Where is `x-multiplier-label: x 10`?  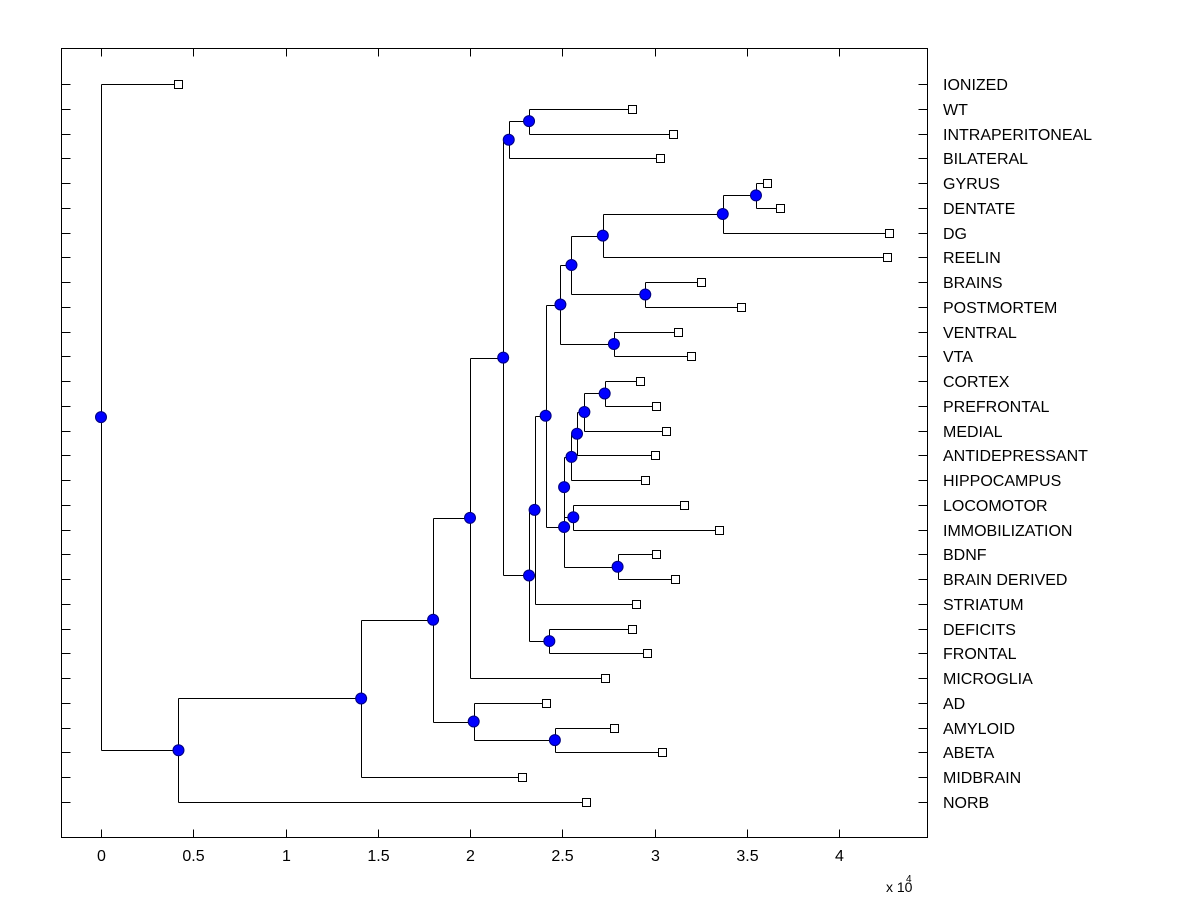
x-multiplier-label: x 10 is located at coordinates (899, 887).